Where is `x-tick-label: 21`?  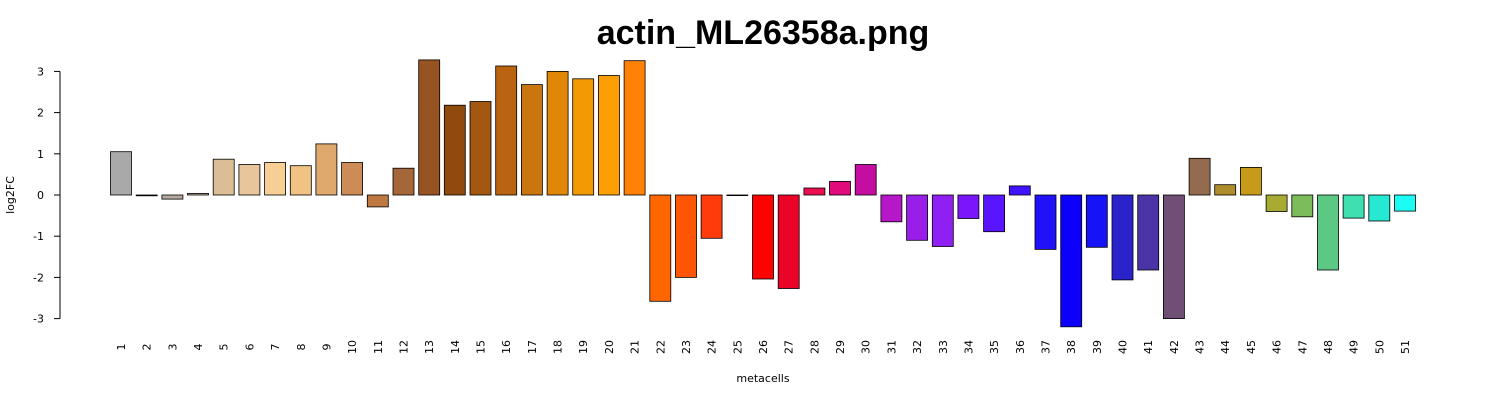
x-tick-label: 21 is located at coordinates (635, 347).